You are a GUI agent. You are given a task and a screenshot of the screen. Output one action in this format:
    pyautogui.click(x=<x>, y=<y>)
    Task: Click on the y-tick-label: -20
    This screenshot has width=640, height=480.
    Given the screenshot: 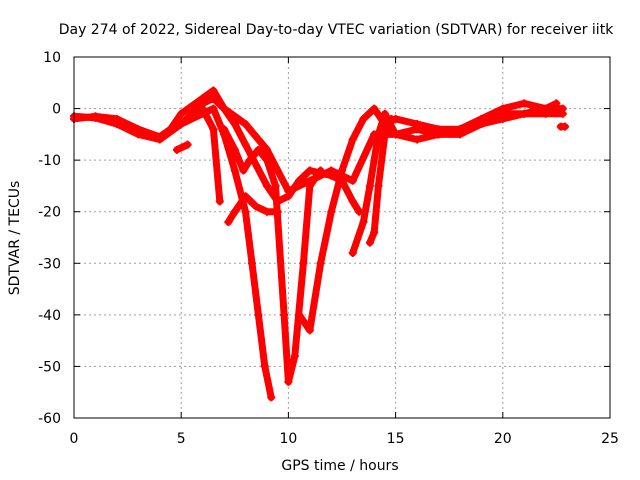 What is the action you would take?
    pyautogui.click(x=49, y=213)
    